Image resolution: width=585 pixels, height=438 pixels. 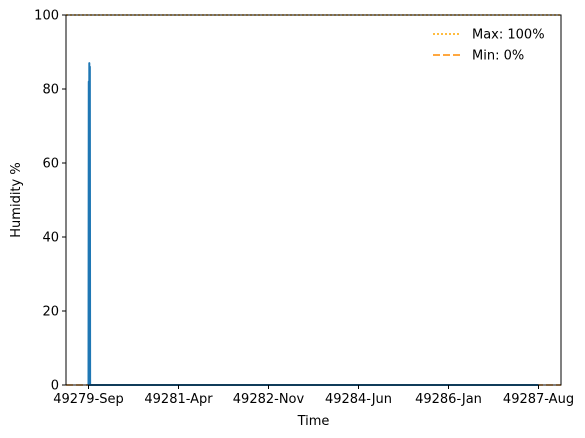 What do you see at coordinates (269, 399) in the screenshot?
I see `x-tick-label: 49282-Nov` at bounding box center [269, 399].